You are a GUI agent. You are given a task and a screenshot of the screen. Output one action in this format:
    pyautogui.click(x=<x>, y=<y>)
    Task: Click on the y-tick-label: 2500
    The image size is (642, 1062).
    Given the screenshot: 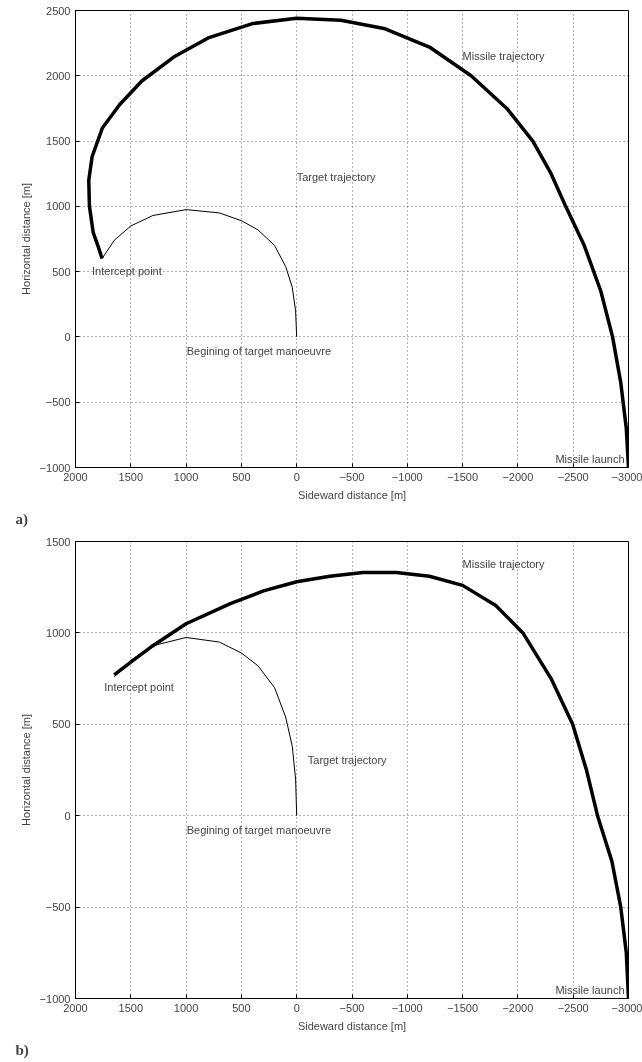 What is the action you would take?
    pyautogui.click(x=58, y=10)
    